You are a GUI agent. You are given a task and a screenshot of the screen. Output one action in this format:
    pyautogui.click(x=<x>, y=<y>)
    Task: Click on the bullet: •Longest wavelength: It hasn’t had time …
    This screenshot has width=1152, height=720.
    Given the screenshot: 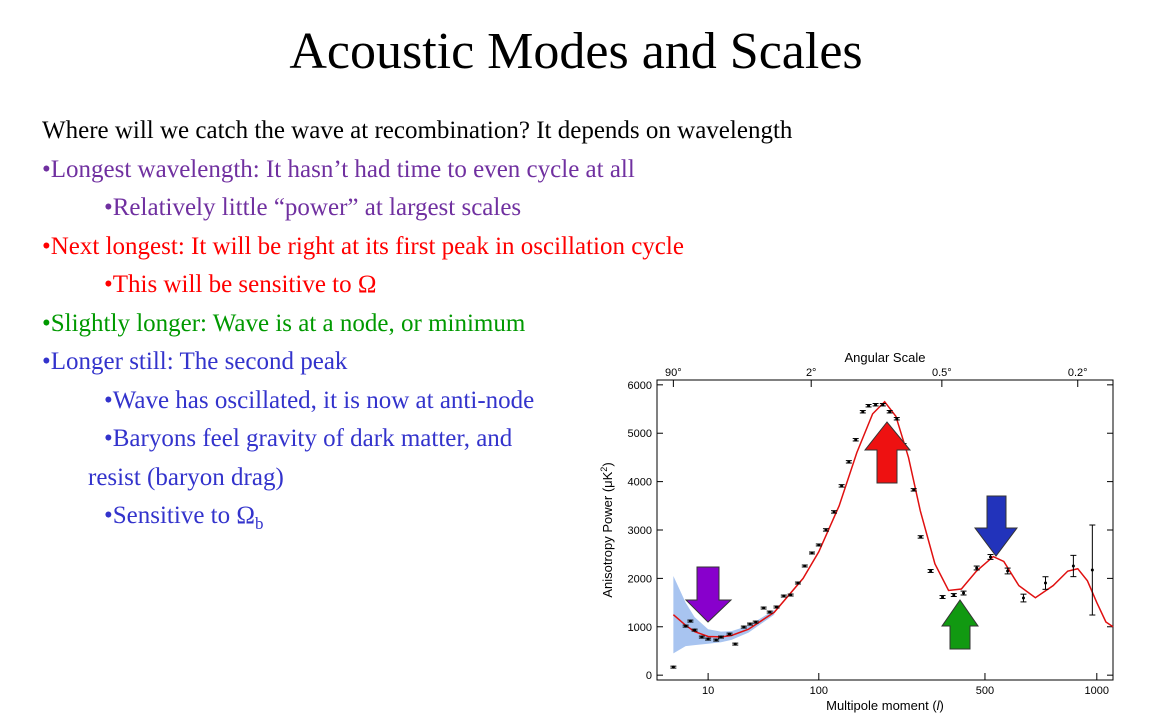 What is the action you would take?
    pyautogui.click(x=338, y=169)
    